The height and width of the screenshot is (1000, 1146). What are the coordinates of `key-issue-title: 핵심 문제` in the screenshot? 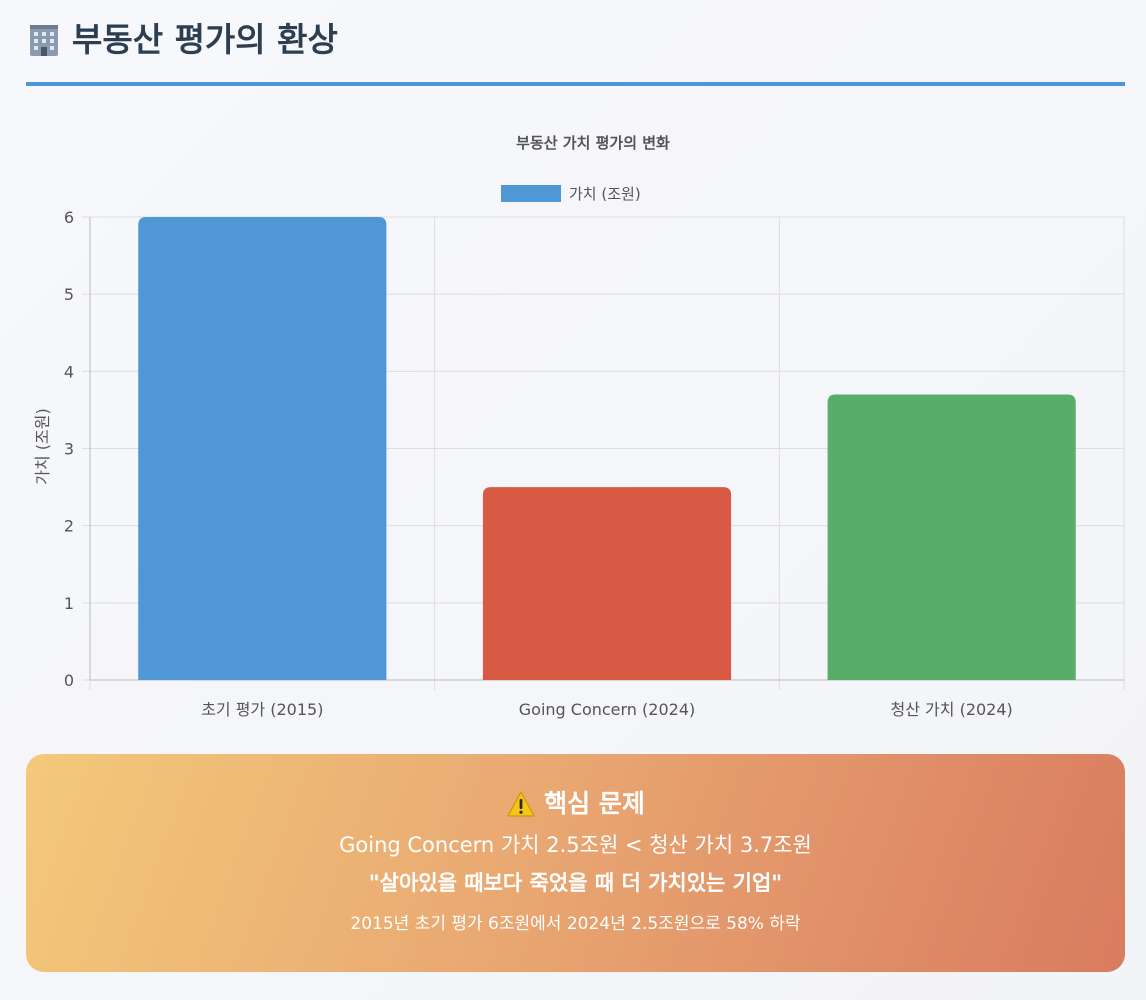 It's located at (594, 803).